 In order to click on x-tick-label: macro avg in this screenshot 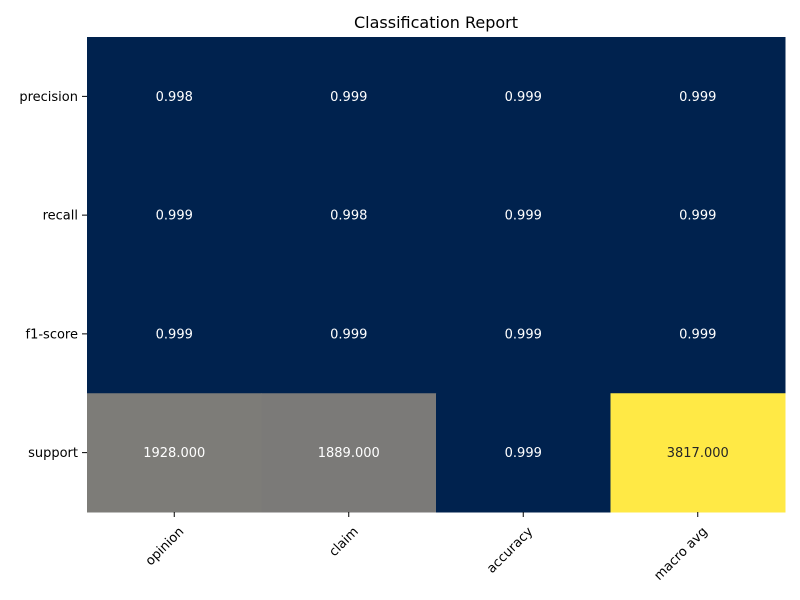, I will do `click(681, 553)`.